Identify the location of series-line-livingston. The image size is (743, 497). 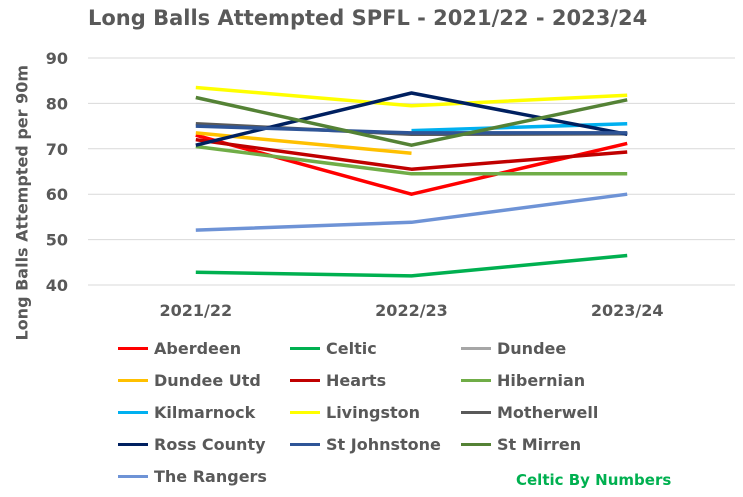
(411, 96).